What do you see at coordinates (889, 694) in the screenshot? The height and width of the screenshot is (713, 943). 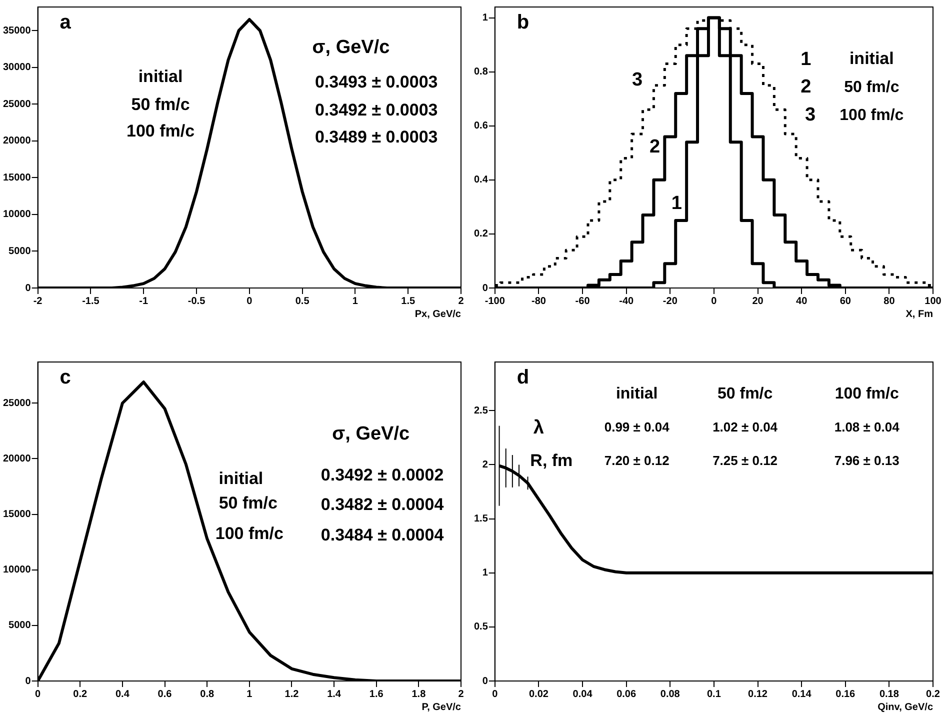 I see `x-tick-label: 0.18` at bounding box center [889, 694].